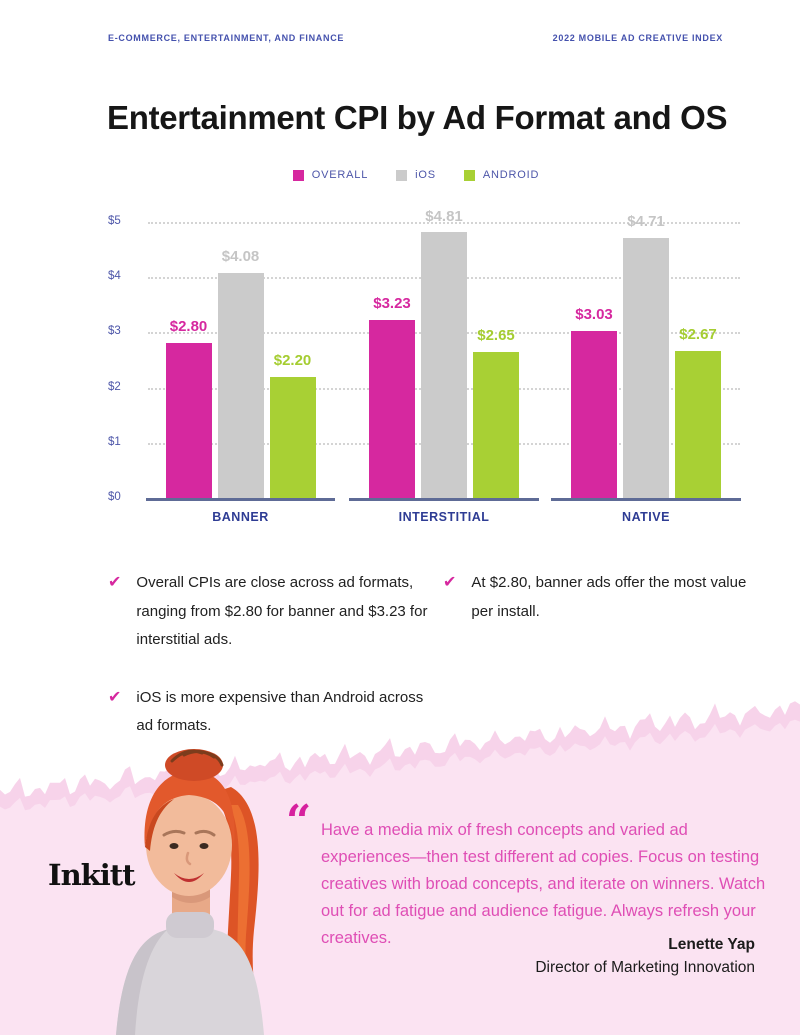  Describe the element at coordinates (698, 424) in the screenshot. I see `bar-android-native` at that location.